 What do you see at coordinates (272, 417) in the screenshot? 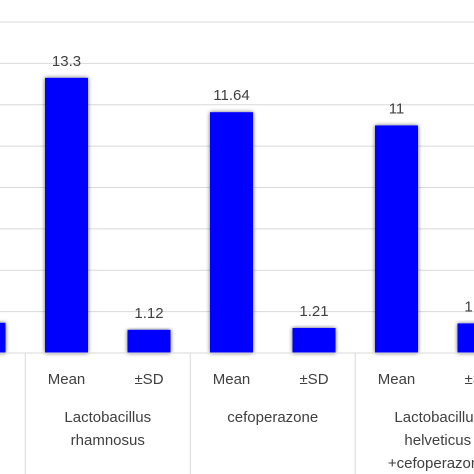
I see `group-label: cefoperazone` at bounding box center [272, 417].